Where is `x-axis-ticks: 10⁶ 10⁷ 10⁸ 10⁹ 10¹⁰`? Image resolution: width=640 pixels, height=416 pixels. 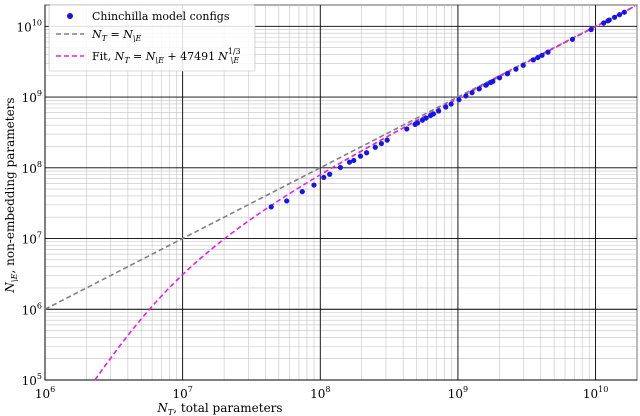
x-axis-ticks: 10⁶ 10⁷ 10⁸ 10⁹ 10¹⁰ is located at coordinates (321, 393).